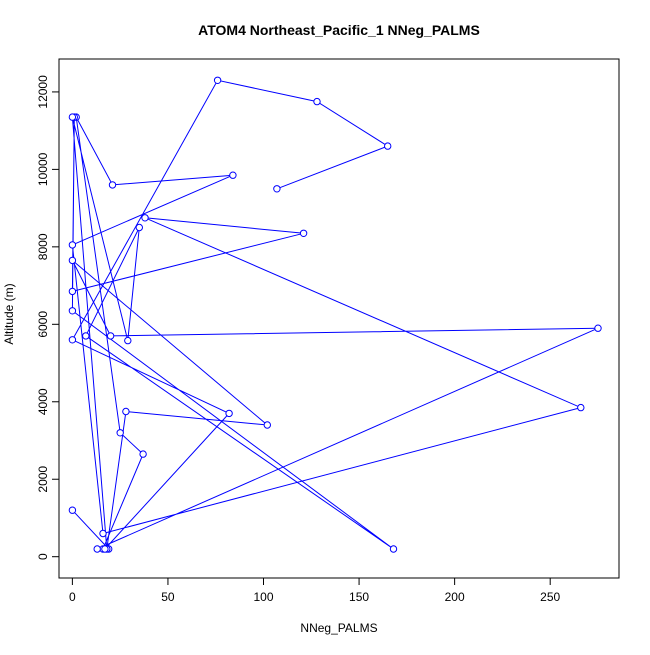  Describe the element at coordinates (43, 556) in the screenshot. I see `y-tick-label: 0` at that location.